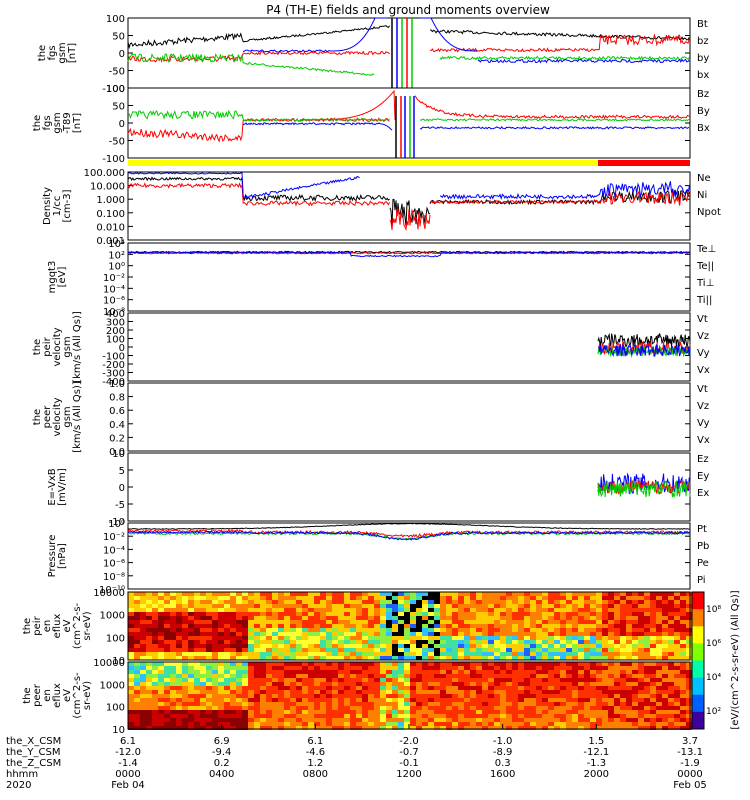 The height and width of the screenshot is (800, 750). What do you see at coordinates (52, 486) in the screenshot?
I see `y-axis-label: E=-VxB` at bounding box center [52, 486].